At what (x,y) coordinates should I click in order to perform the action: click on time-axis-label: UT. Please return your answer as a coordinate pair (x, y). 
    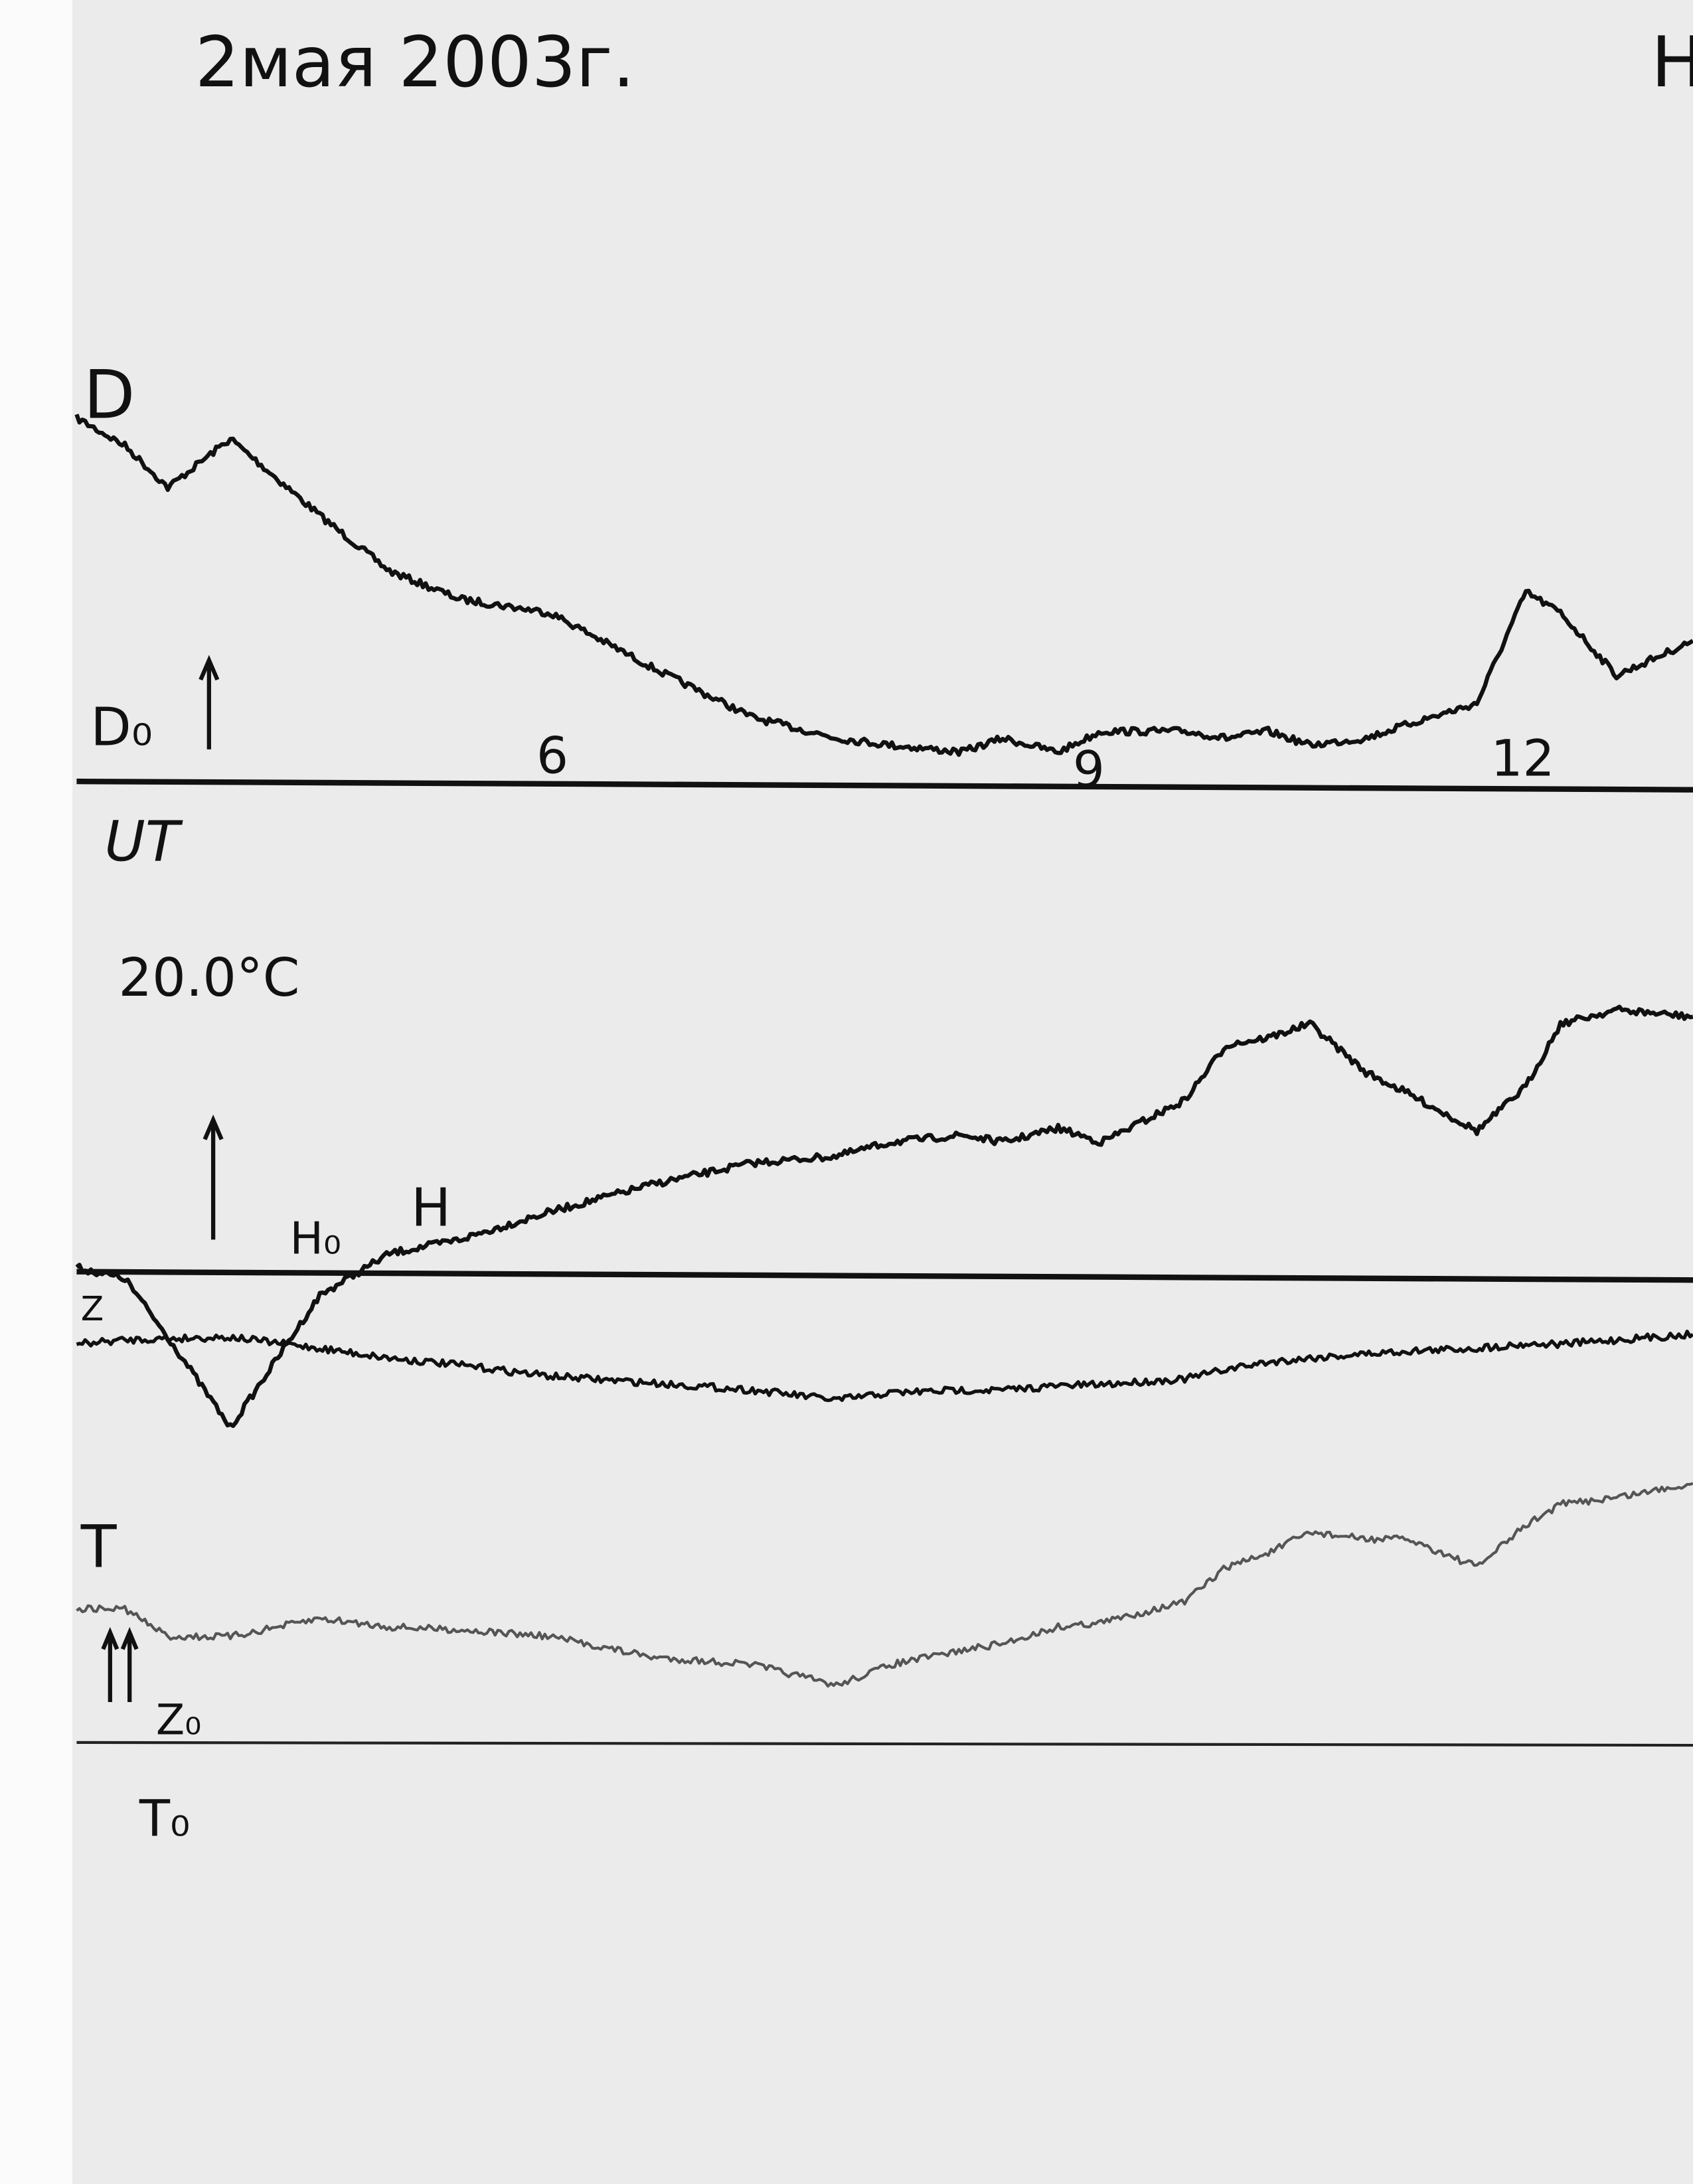
    Looking at the image, I should click on (143, 841).